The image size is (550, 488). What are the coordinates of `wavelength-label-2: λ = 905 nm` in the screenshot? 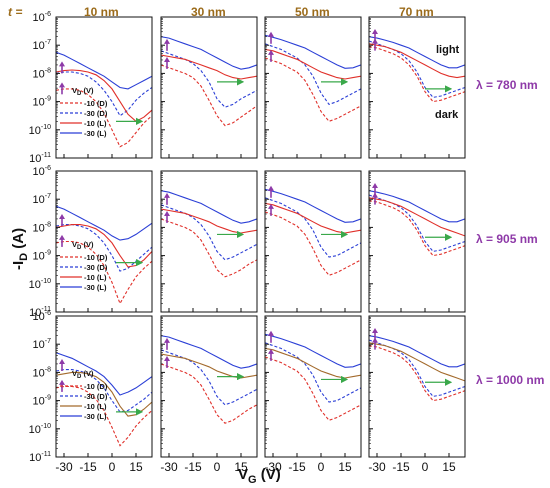 It's located at (507, 239).